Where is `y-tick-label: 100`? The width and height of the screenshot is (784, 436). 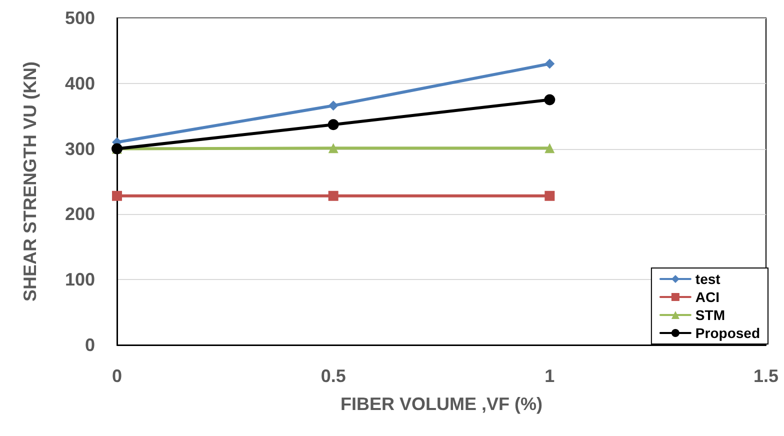 y-tick-label: 100 is located at coordinates (79, 280).